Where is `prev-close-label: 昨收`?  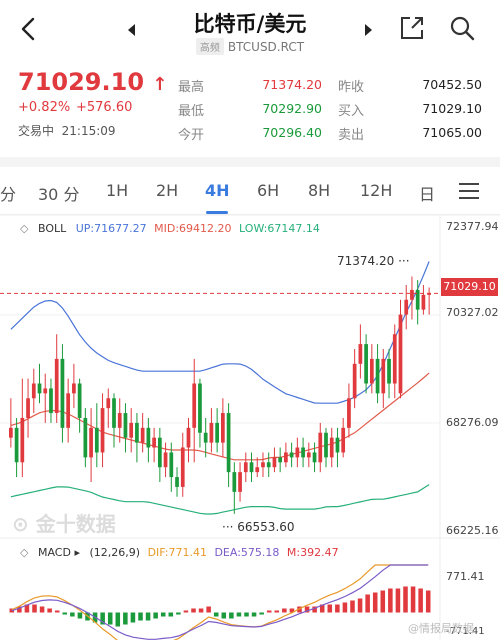
prev-close-label: 昨收 is located at coordinates (351, 87).